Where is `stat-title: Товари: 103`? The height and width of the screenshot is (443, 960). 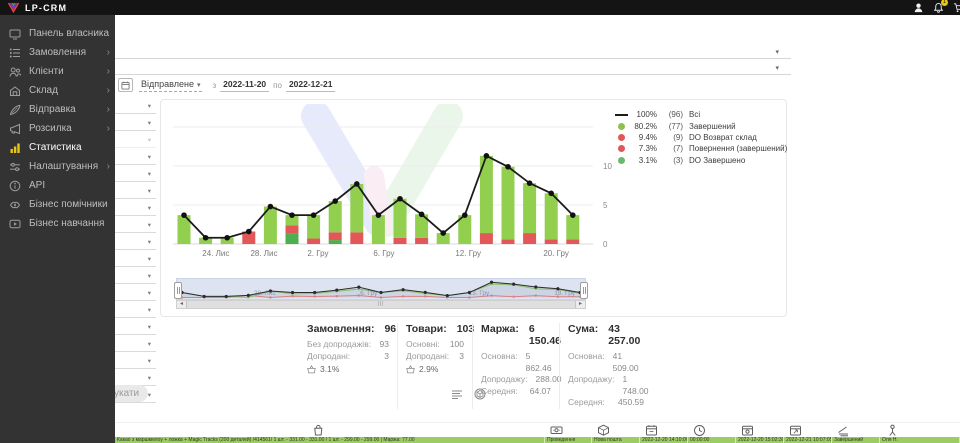
stat-title: Товари: 103 is located at coordinates (440, 329).